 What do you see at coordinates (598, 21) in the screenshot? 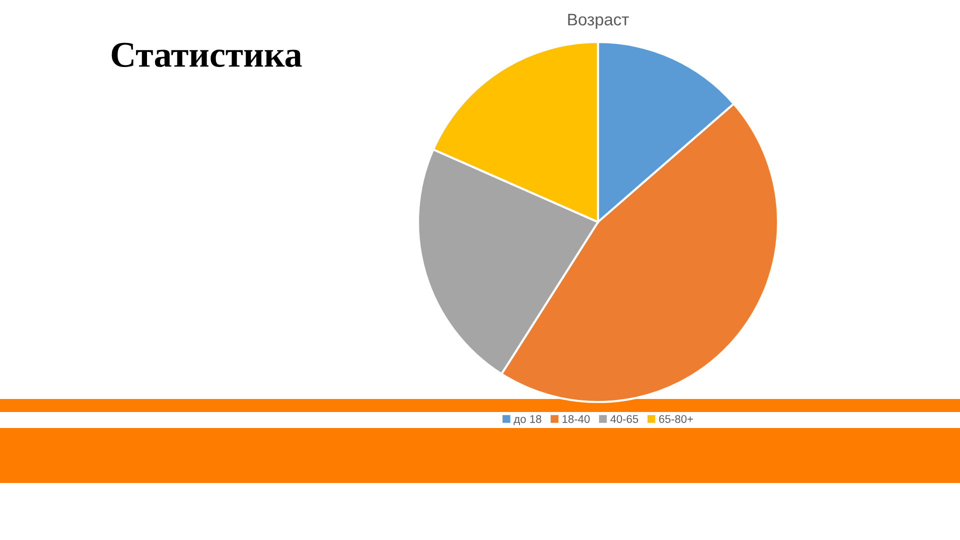
I see `chart-title: Возраст` at bounding box center [598, 21].